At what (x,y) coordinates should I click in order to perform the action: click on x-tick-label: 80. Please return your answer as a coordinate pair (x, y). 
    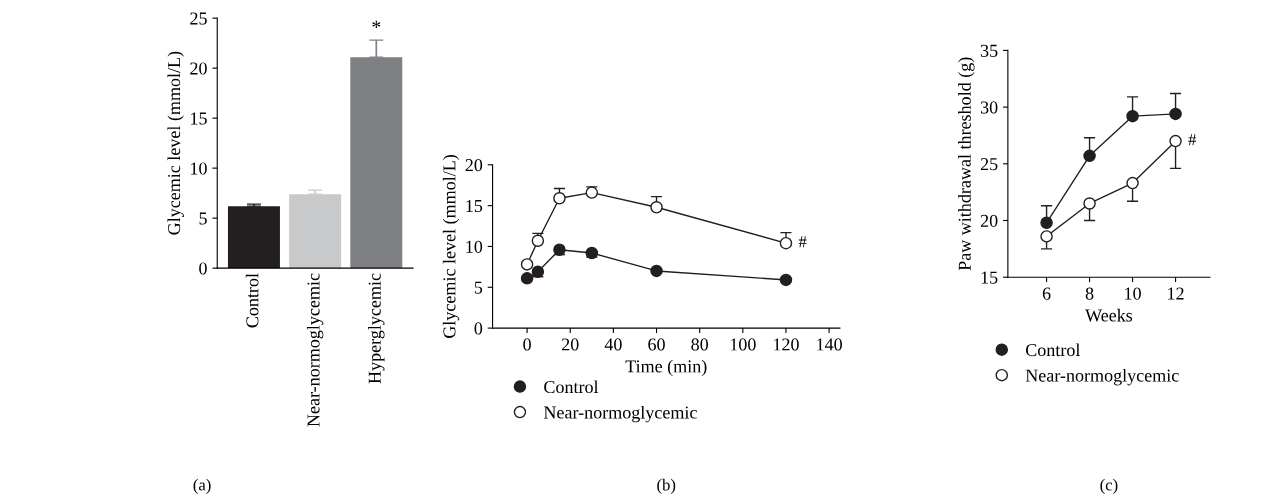
    Looking at the image, I should click on (700, 344).